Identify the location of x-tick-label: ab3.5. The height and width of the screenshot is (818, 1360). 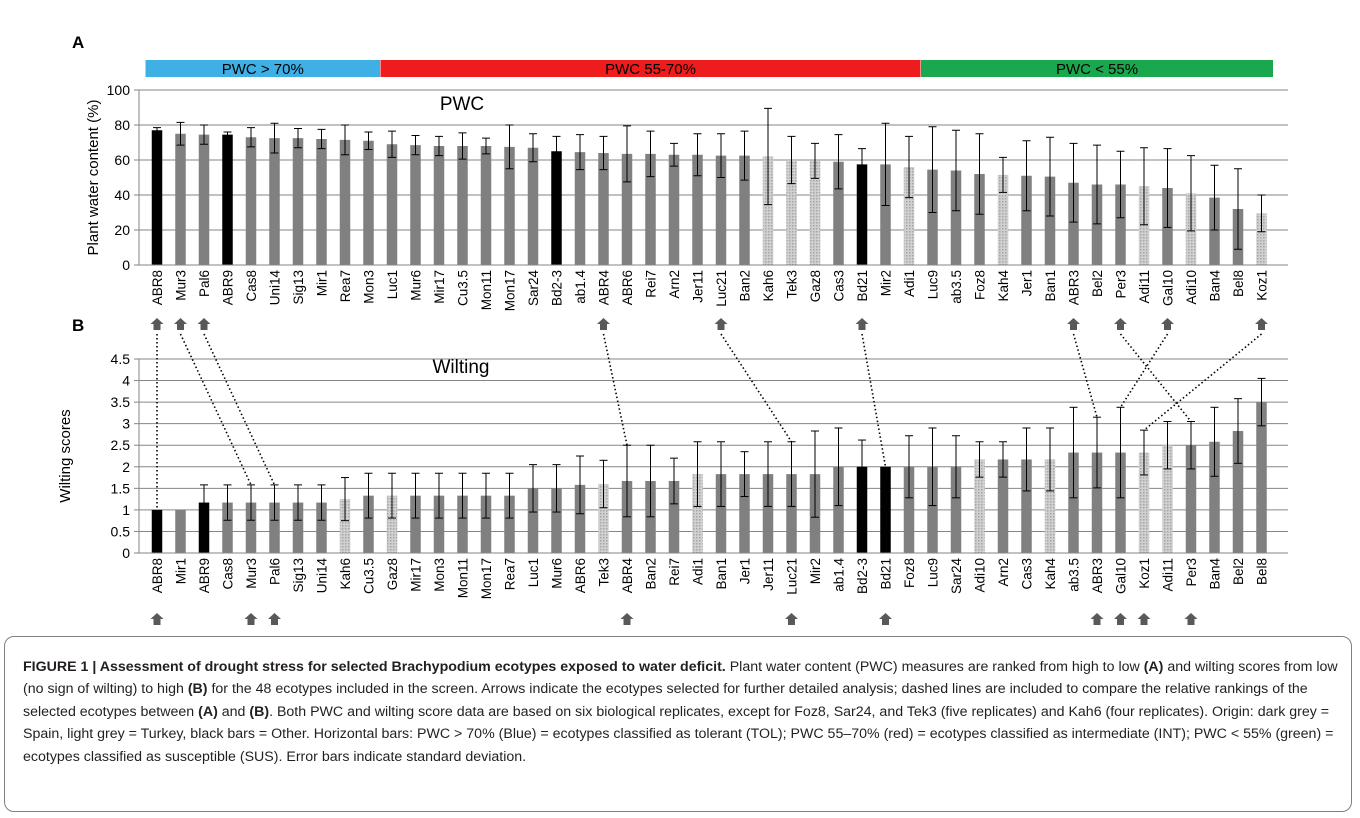
(956, 287).